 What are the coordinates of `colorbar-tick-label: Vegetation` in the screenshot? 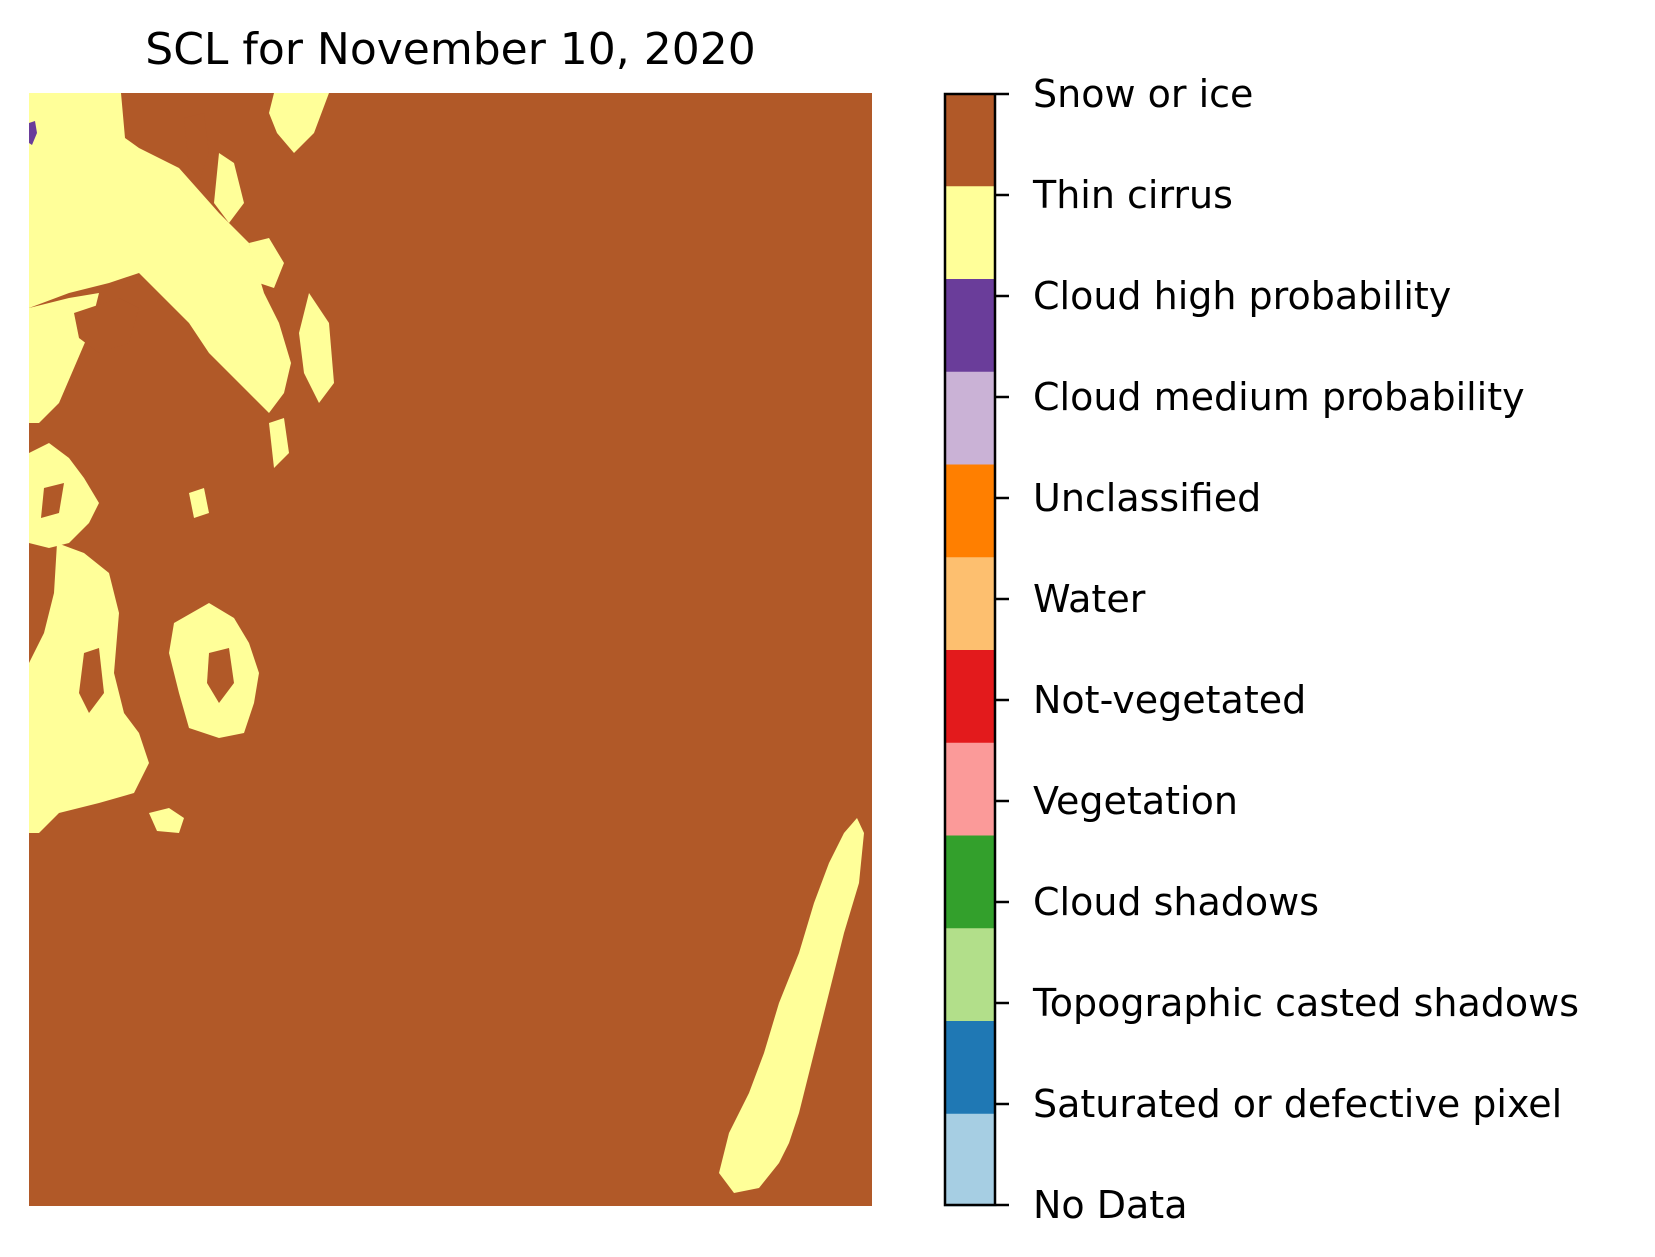 It's located at (1135, 801).